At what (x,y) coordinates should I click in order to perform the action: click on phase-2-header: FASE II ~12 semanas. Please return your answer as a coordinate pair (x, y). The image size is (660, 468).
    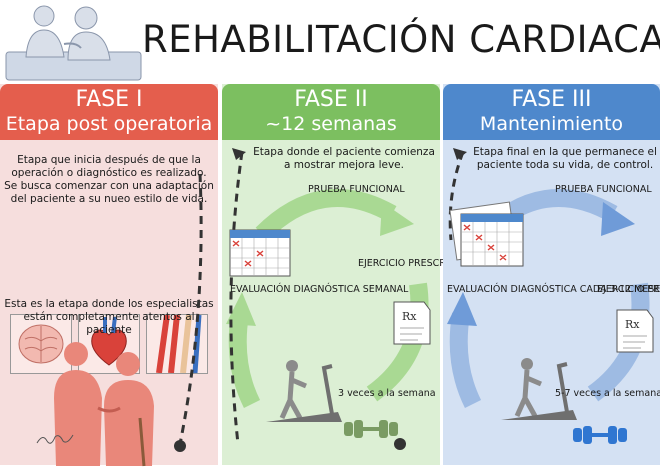
    Looking at the image, I should click on (331, 112).